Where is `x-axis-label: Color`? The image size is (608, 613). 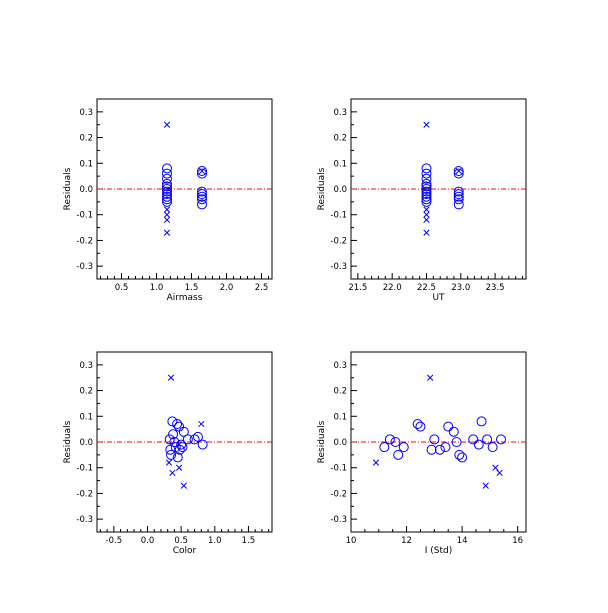 x-axis-label: Color is located at coordinates (185, 551).